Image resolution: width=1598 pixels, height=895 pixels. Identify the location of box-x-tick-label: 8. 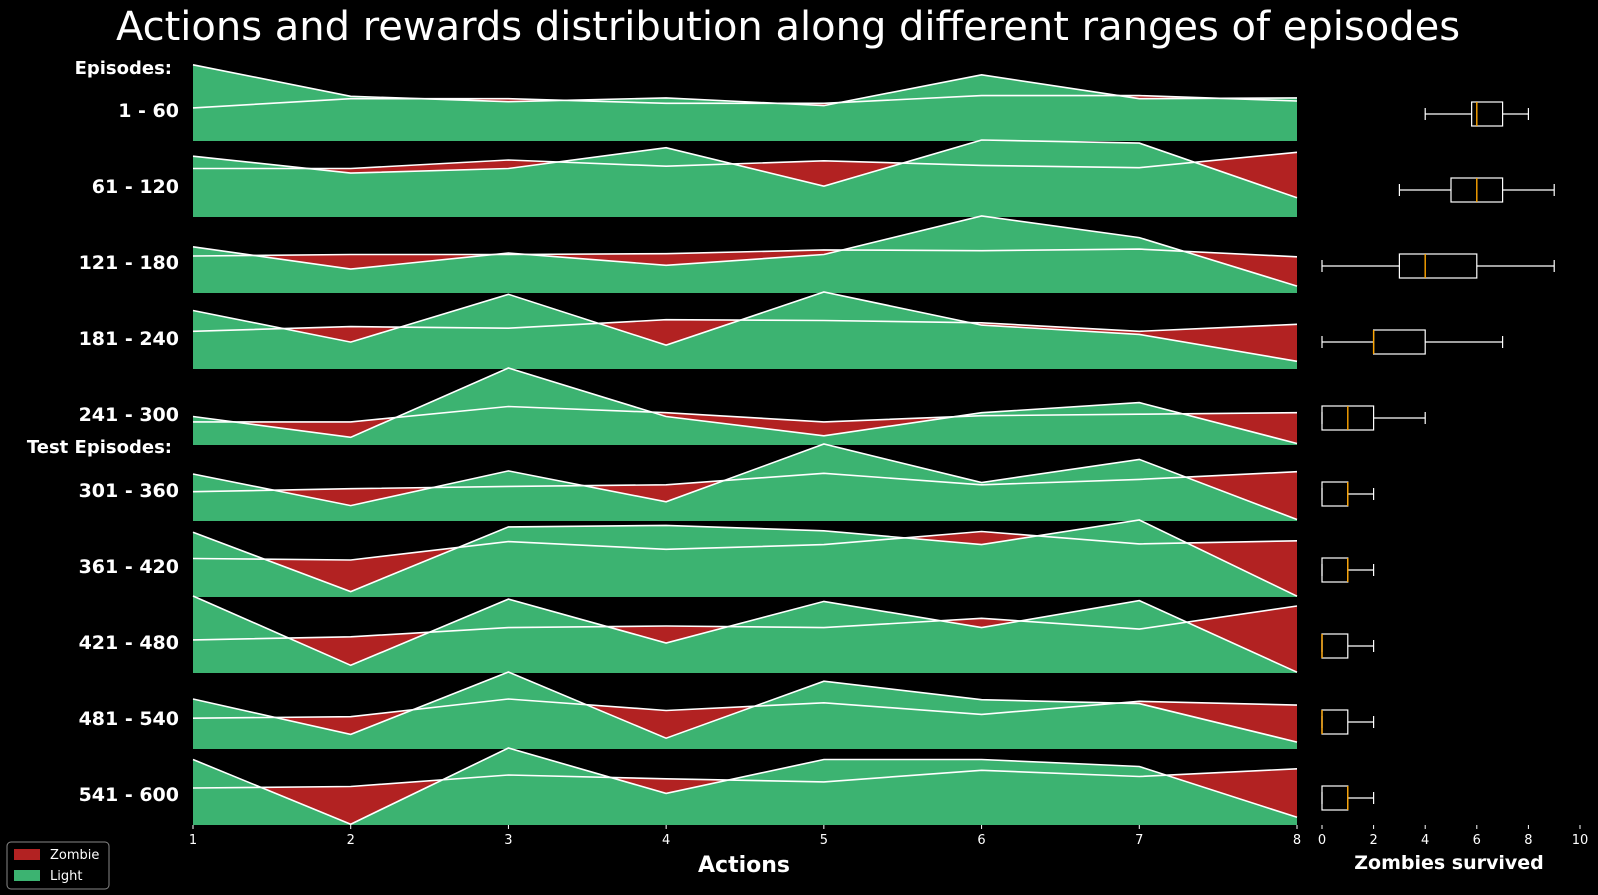
(1528, 840).